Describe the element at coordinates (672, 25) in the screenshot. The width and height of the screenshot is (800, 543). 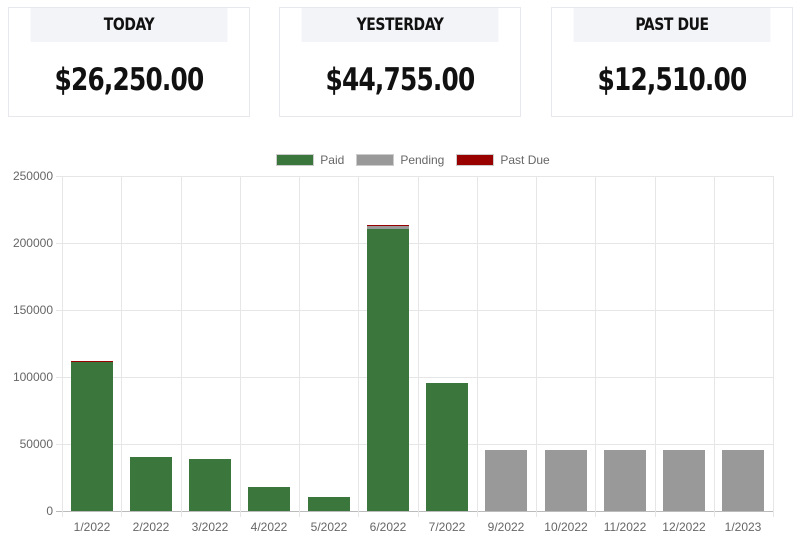
I see `past-due-card-label: PAST DUE` at that location.